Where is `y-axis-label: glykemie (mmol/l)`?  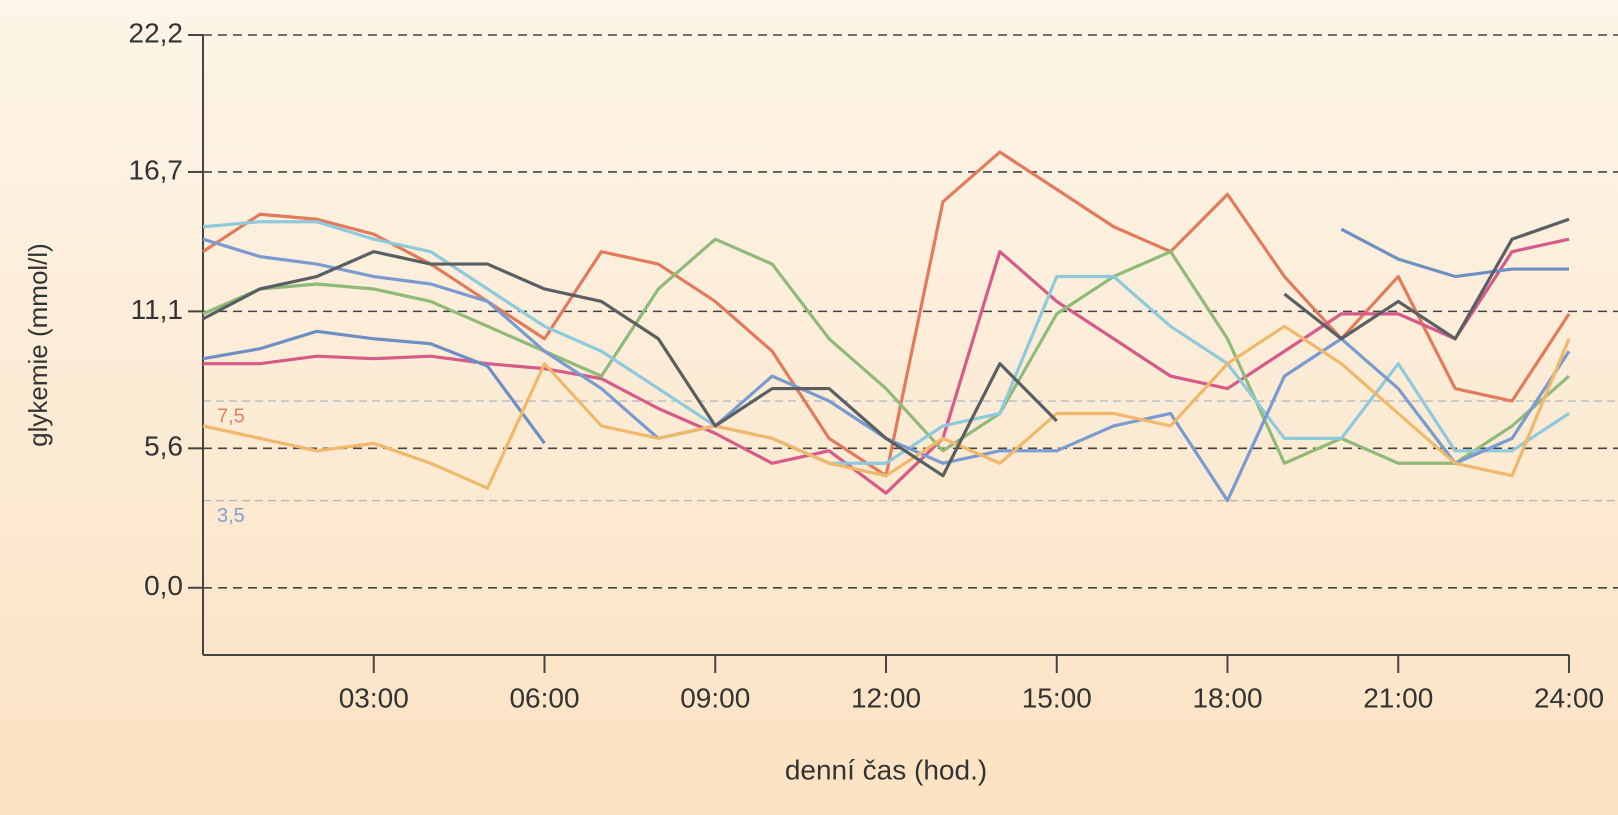
y-axis-label: glykemie (mmol/l) is located at coordinates (38, 345).